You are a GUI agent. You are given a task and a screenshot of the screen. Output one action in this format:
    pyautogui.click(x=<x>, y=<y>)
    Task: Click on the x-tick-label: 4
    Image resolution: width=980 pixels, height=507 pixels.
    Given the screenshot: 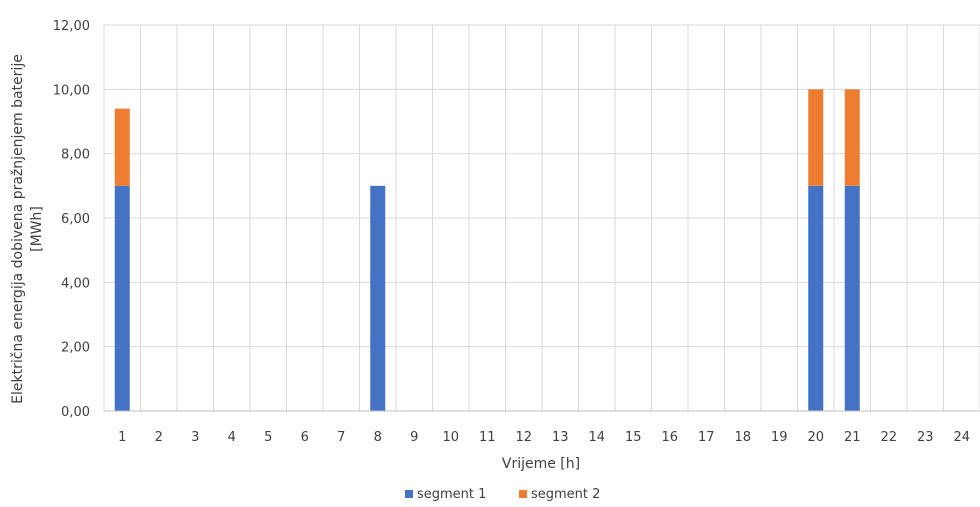 What is the action you would take?
    pyautogui.click(x=232, y=437)
    